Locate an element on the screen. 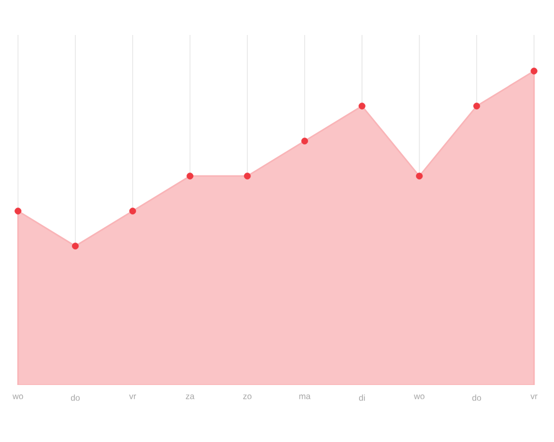  x-tick-label: zo is located at coordinates (247, 397).